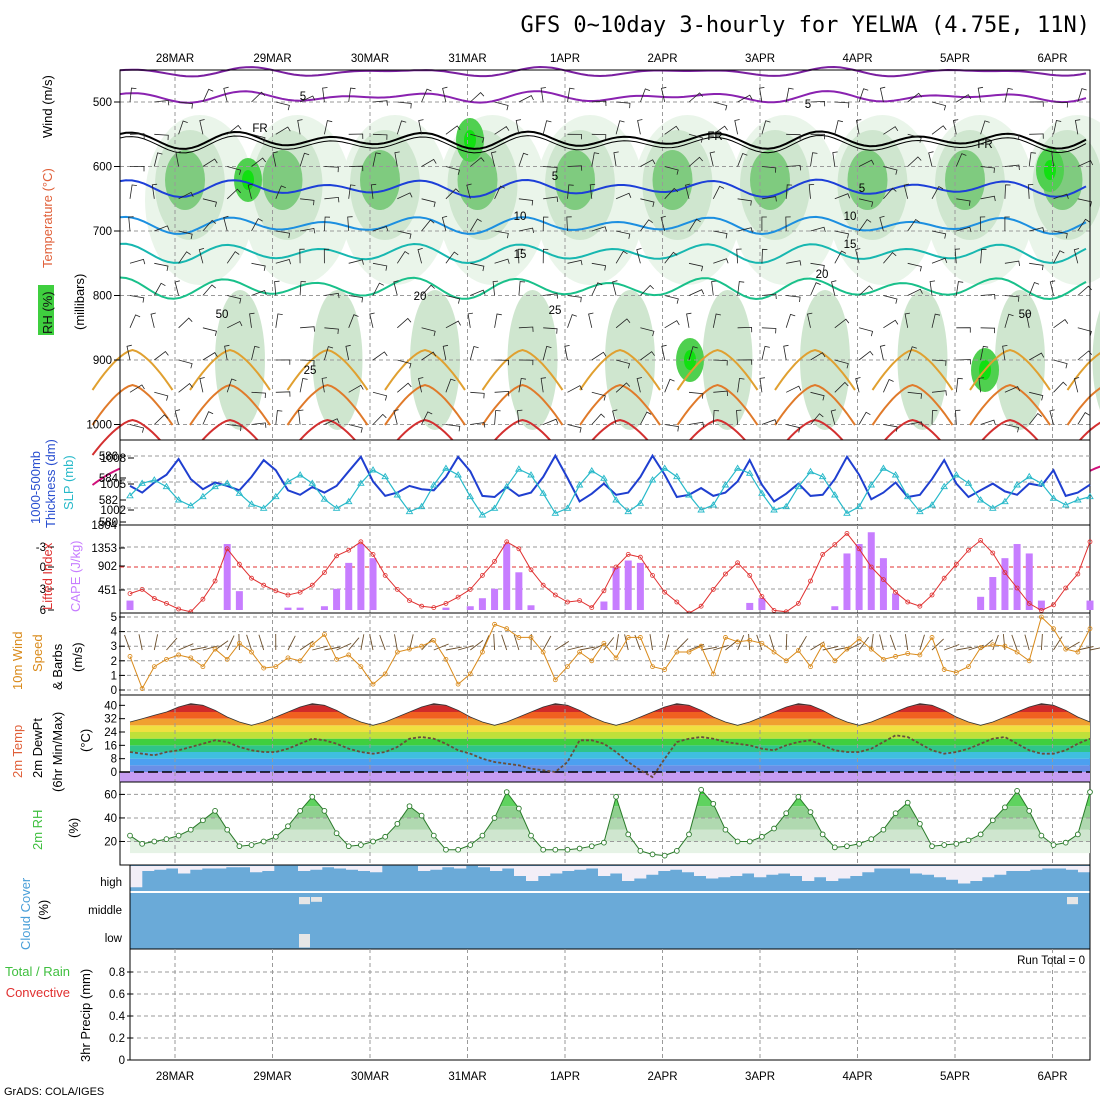 The height and width of the screenshot is (1100, 1100). Describe the element at coordinates (109, 479) in the screenshot. I see `thickness-tick-label: 584` at that location.